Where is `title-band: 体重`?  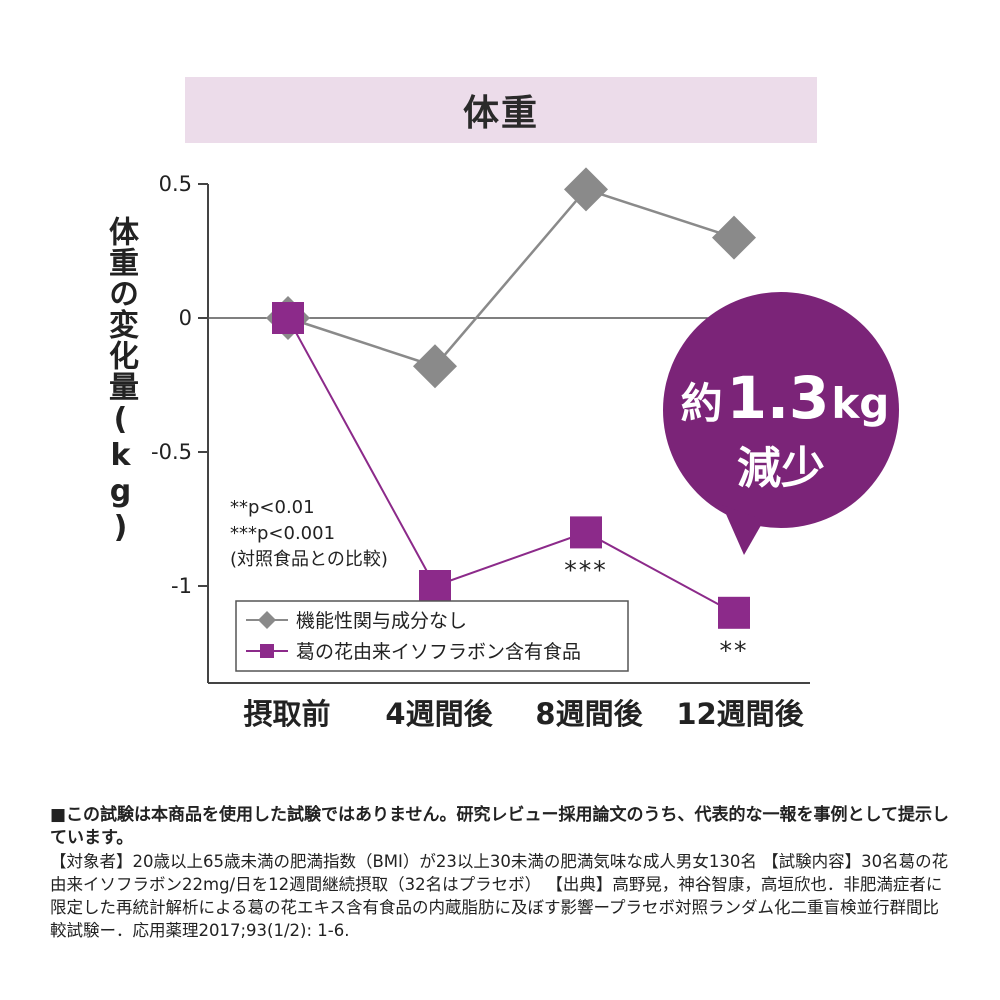 title-band: 体重 is located at coordinates (501, 110).